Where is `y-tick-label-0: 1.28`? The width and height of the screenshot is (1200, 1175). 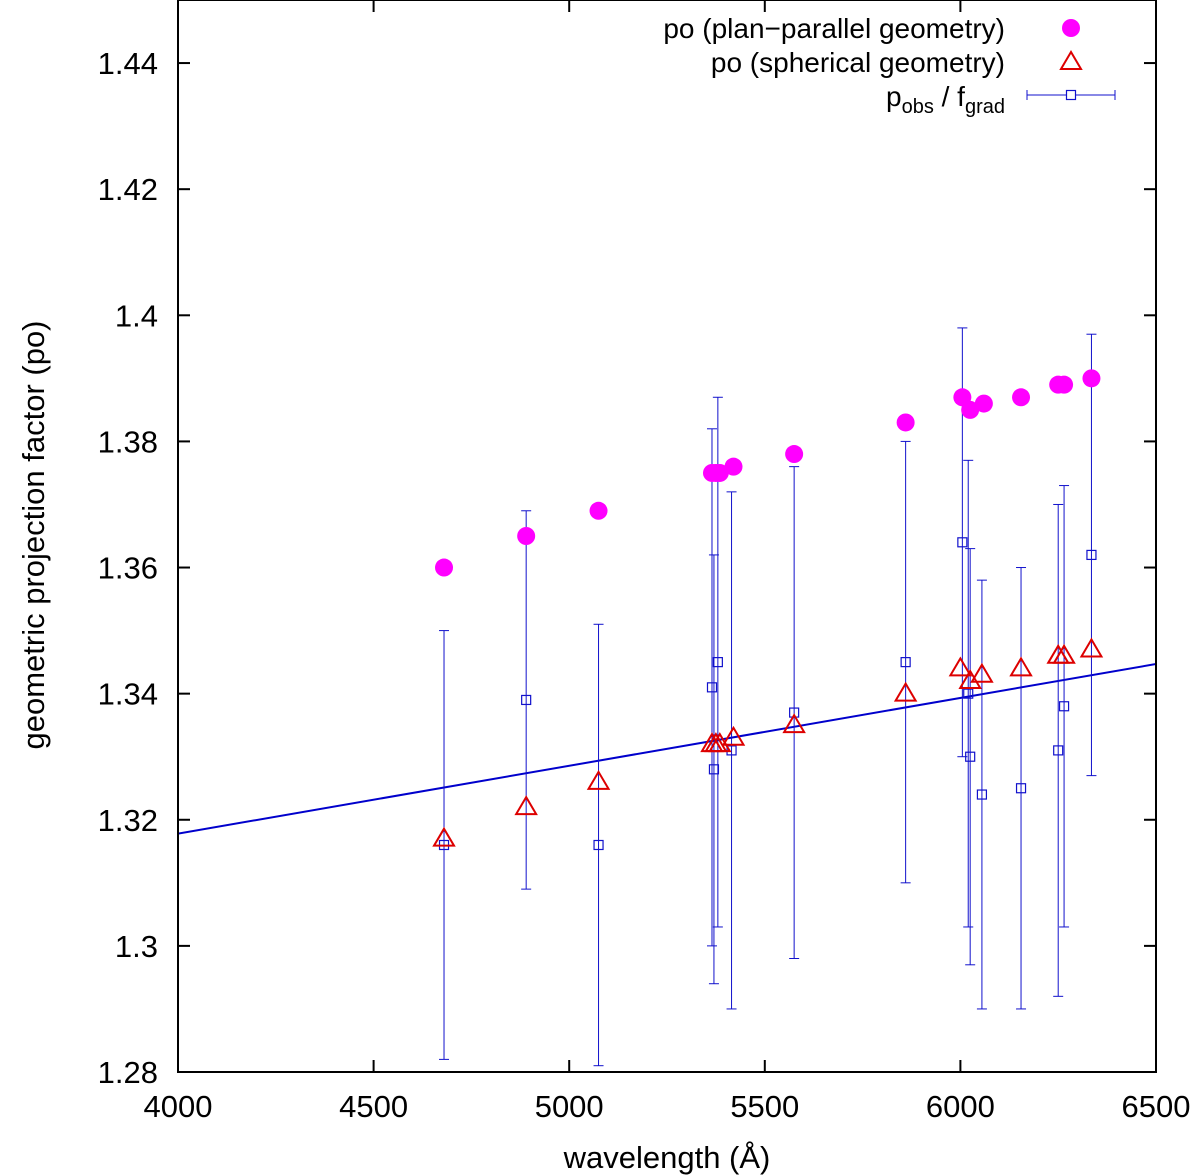
y-tick-label-0: 1.28 is located at coordinates (128, 1072).